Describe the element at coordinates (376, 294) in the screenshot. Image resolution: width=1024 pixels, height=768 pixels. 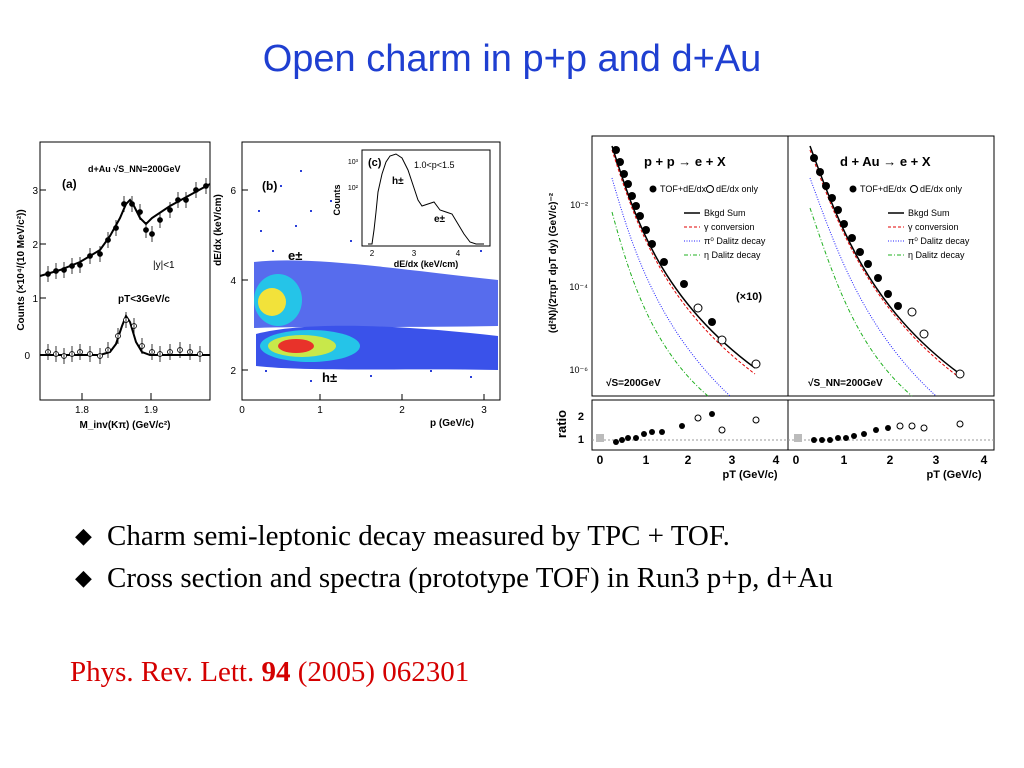
I see `panel-b-electron-band` at that location.